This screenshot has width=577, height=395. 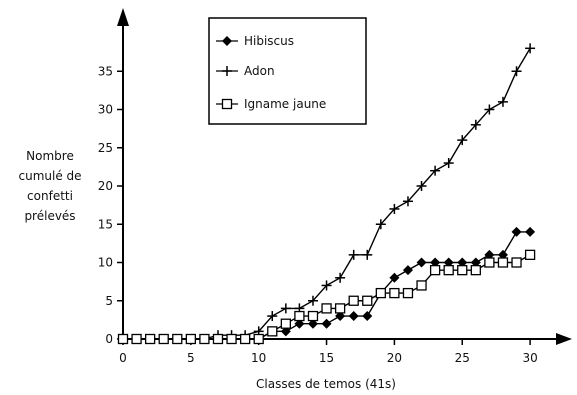 I want to click on y-axis-title-line: prélevés, so click(x=49, y=216).